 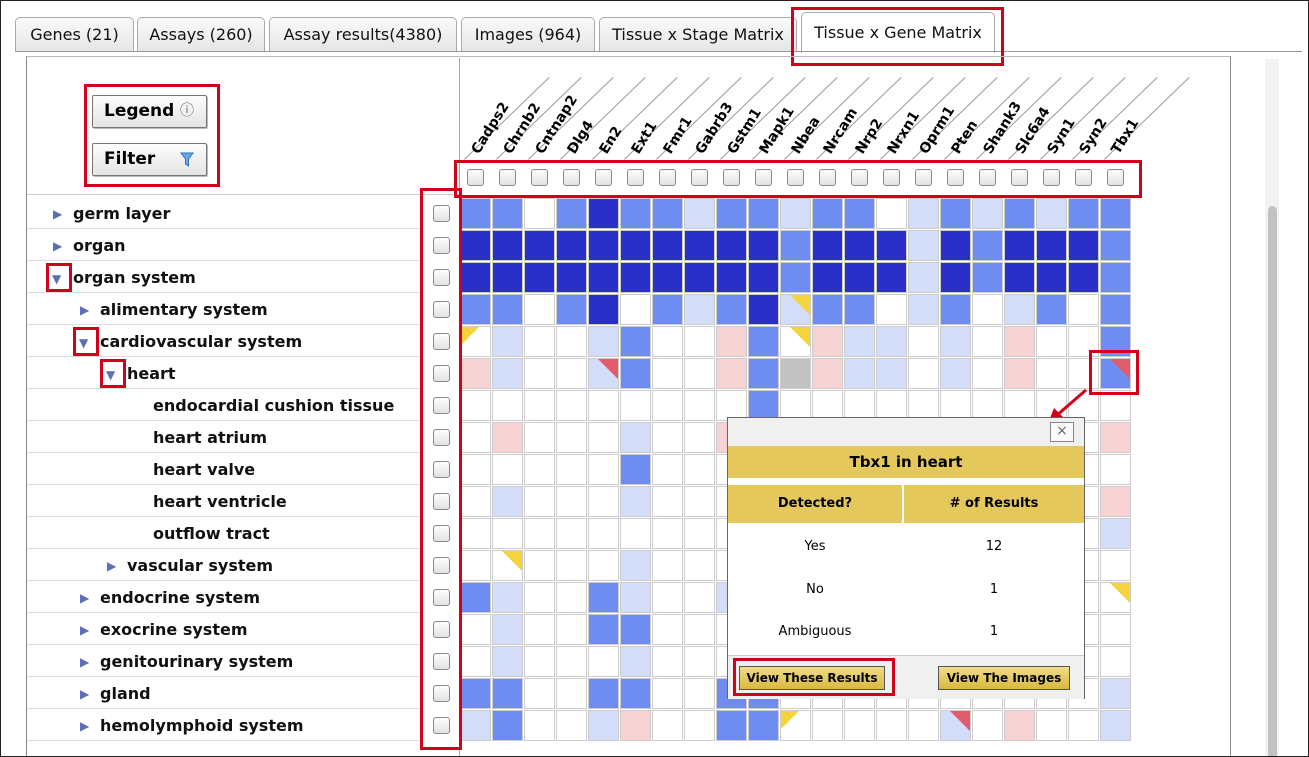 What do you see at coordinates (441, 373) in the screenshot?
I see `row-checkbox-heart` at bounding box center [441, 373].